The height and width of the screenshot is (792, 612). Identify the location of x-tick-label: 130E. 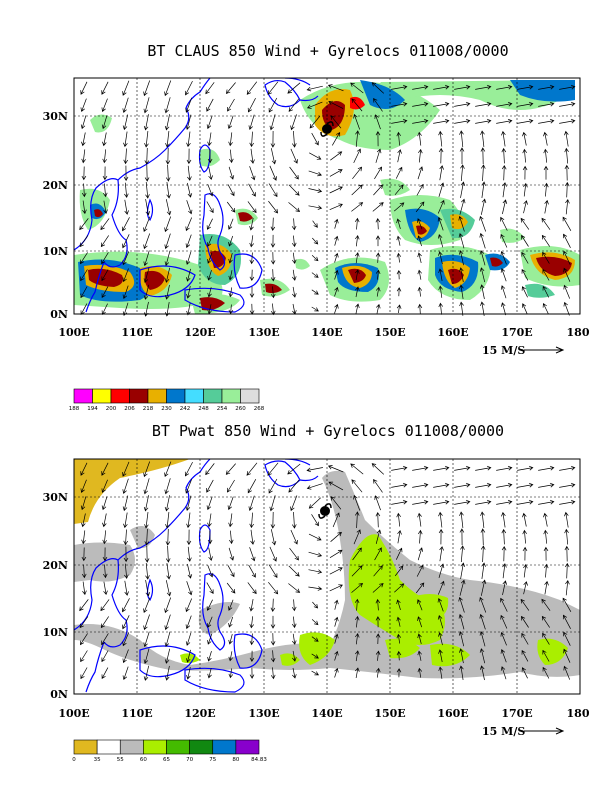
(263, 332).